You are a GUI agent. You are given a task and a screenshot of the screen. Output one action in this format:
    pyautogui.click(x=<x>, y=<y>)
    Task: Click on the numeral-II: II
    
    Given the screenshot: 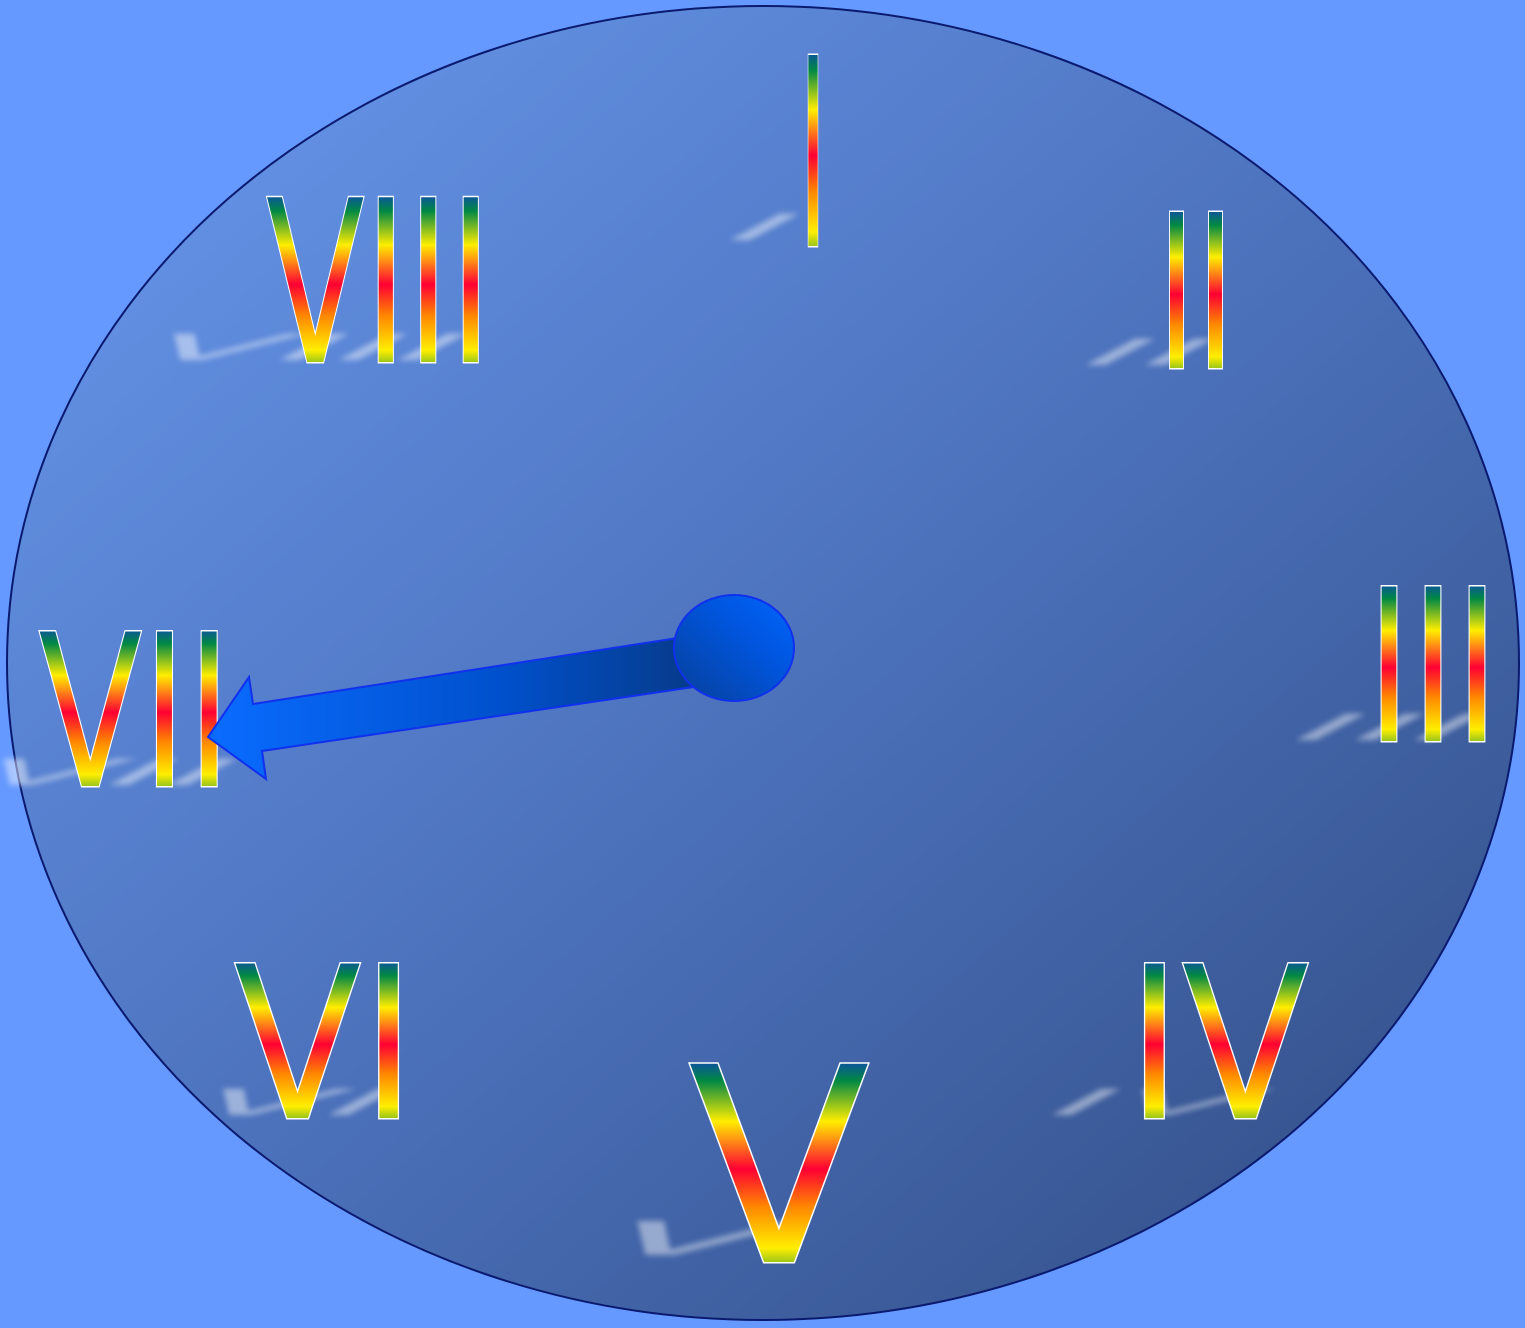 What is the action you would take?
    pyautogui.click(x=1196, y=294)
    